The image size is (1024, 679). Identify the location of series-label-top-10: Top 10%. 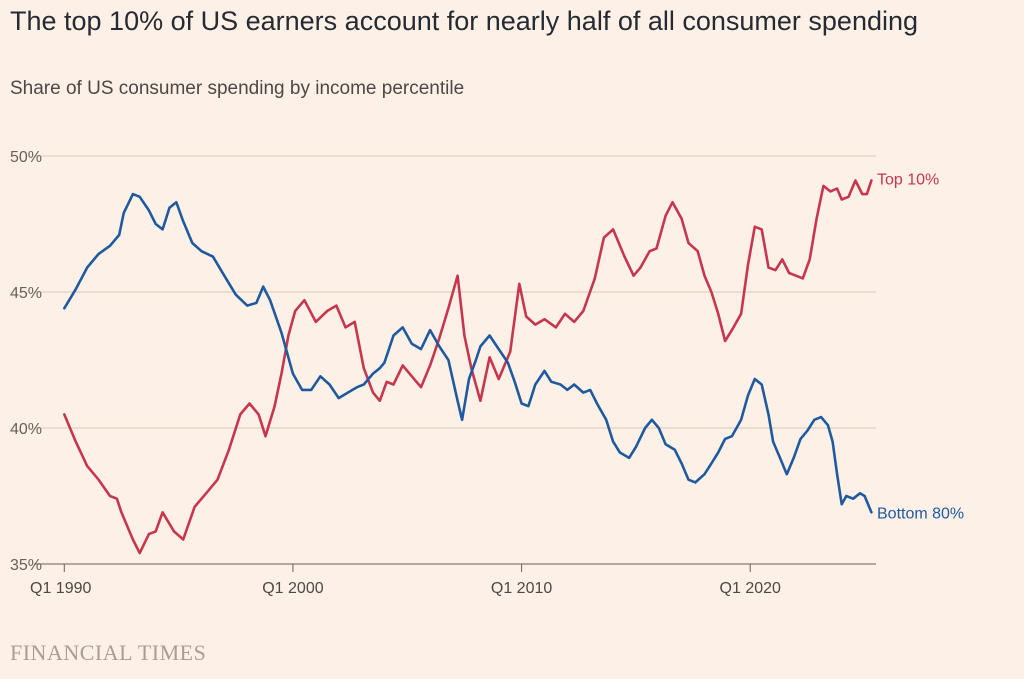
(908, 179).